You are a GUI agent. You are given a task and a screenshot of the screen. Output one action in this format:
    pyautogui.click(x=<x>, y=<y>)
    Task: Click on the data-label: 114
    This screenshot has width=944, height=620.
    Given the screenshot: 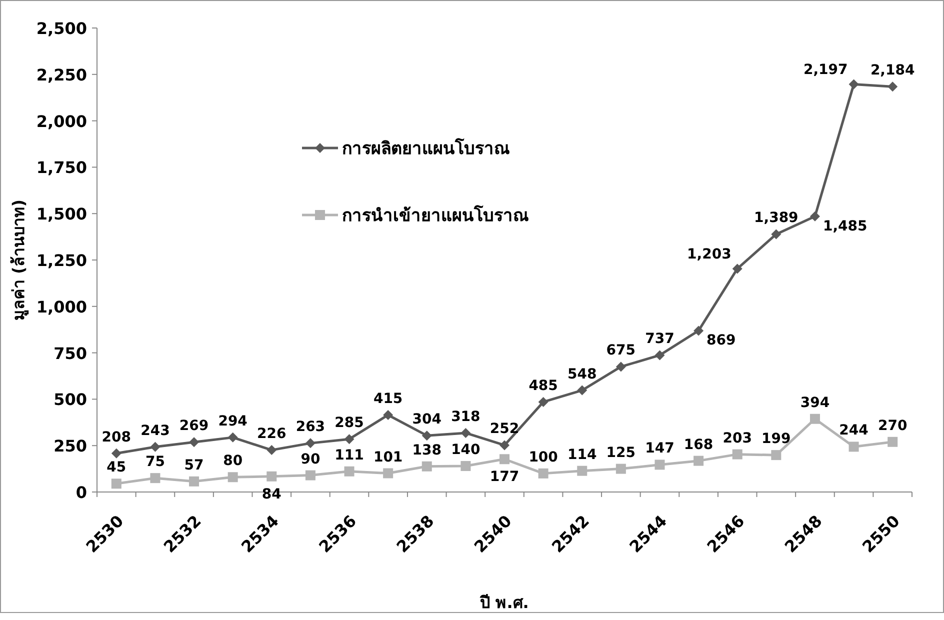 What is the action you would take?
    pyautogui.click(x=582, y=454)
    